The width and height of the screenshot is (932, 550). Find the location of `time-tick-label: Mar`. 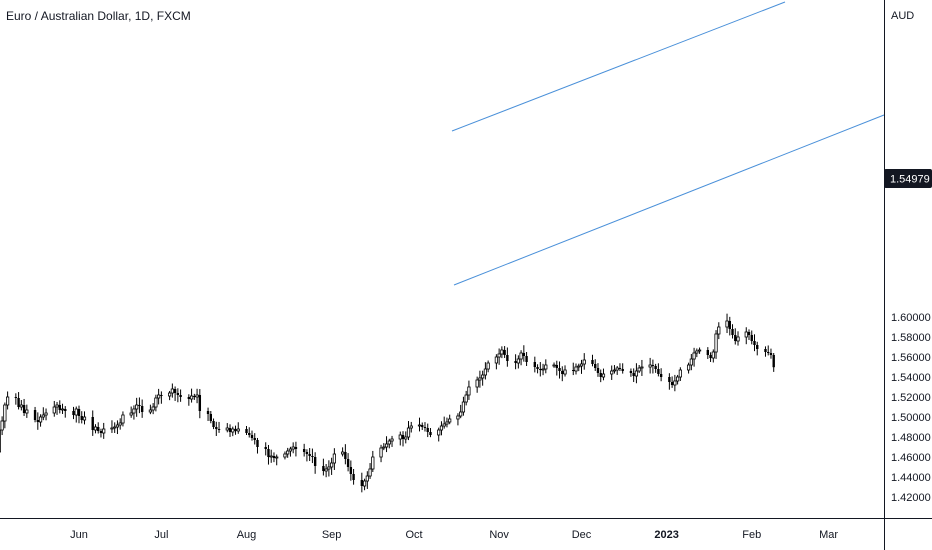

time-tick-label: Mar is located at coordinates (828, 535).